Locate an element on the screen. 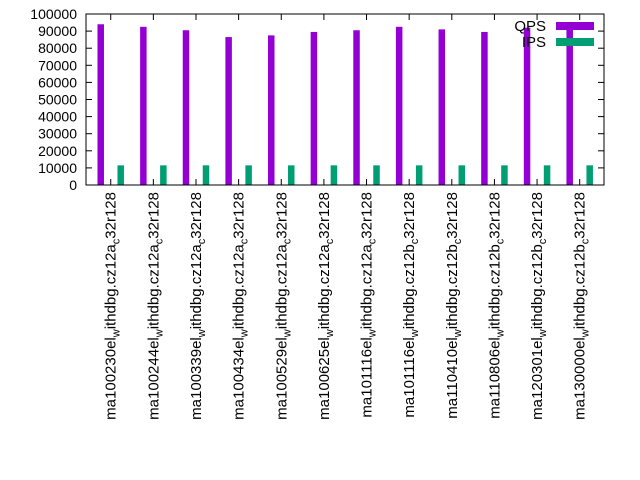 The height and width of the screenshot is (480, 640). x-tick-label: ma100244elwithdbg.cz12ac32r128 is located at coordinates (155, 306).